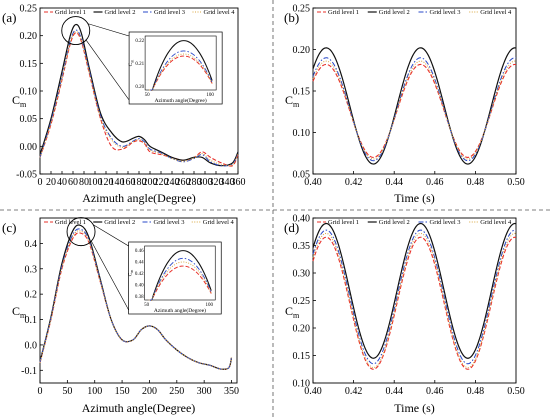 The image size is (550, 419). Describe the element at coordinates (128, 182) in the screenshot. I see `x-tick-label: 160` at that location.